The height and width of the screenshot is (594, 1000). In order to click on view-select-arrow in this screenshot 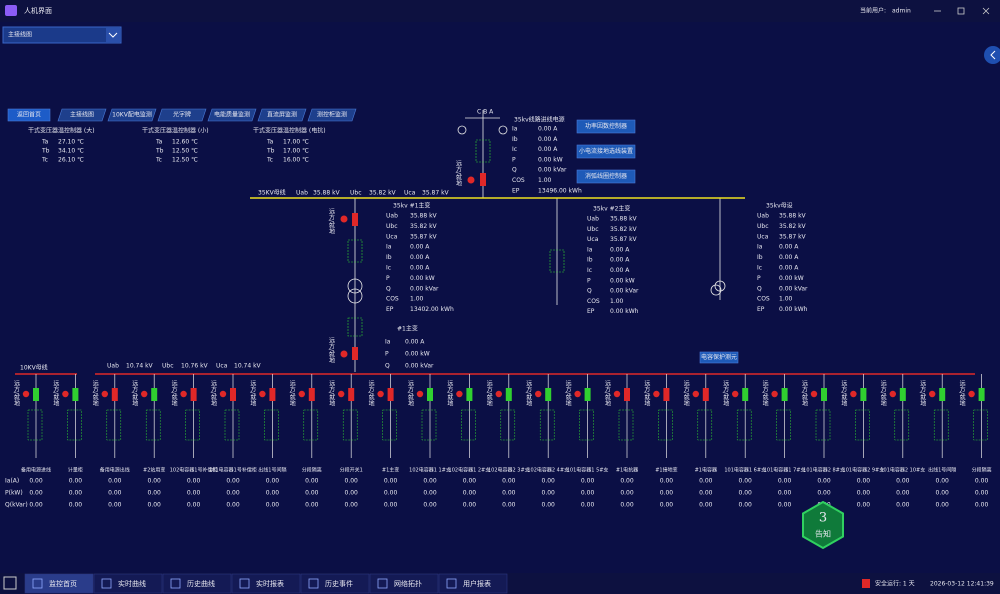, I will do `click(113, 35)`.